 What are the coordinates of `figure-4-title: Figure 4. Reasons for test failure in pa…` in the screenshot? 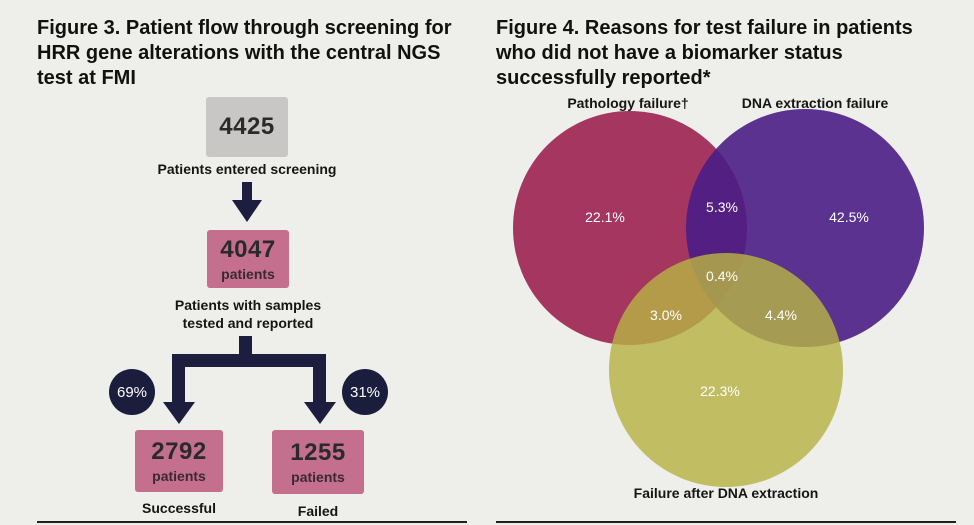 It's located at (704, 53).